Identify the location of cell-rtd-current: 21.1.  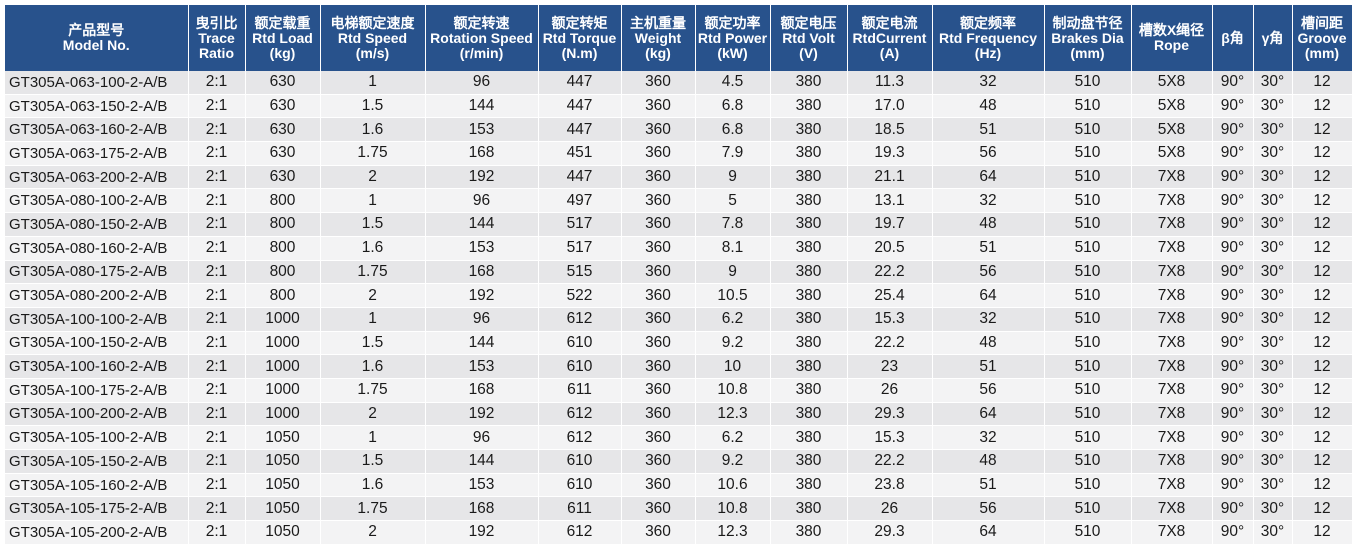
(890, 177).